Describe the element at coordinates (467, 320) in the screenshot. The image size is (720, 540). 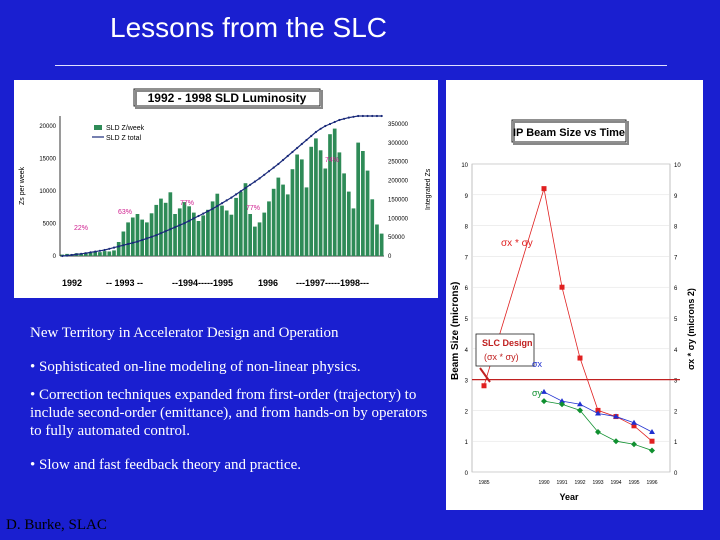
I see `y-tick-label: 5` at that location.